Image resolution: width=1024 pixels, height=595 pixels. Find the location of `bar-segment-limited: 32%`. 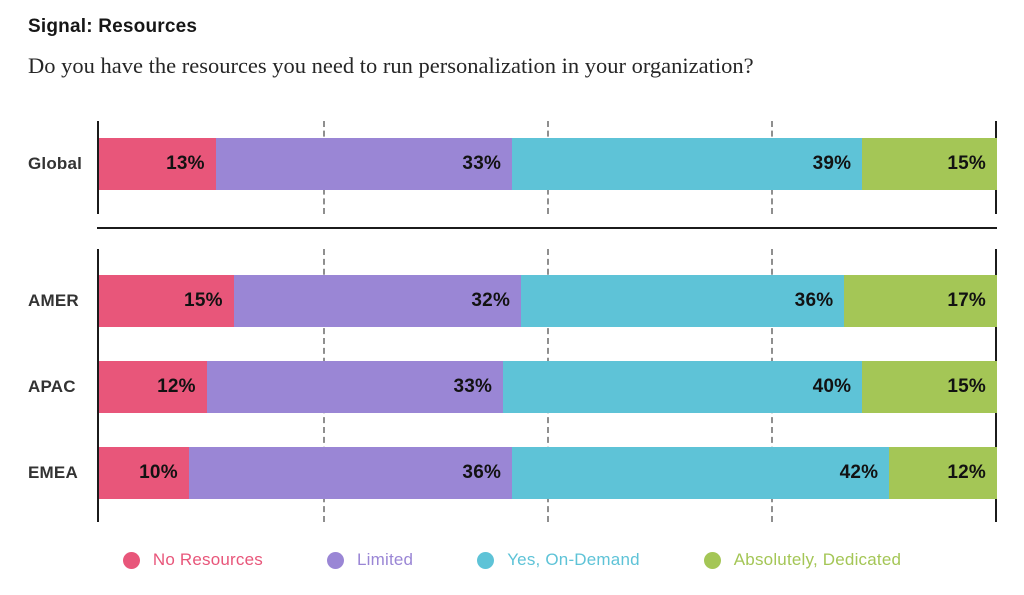

bar-segment-limited: 32% is located at coordinates (377, 301).